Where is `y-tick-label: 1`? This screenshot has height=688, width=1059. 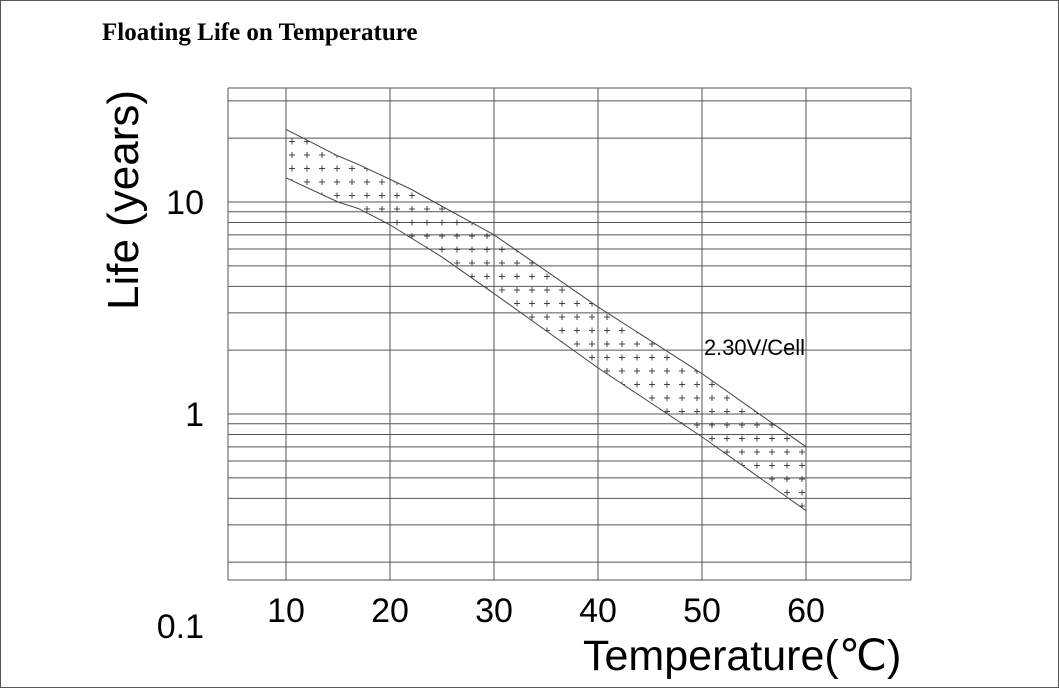
y-tick-label: 1 is located at coordinates (194, 415).